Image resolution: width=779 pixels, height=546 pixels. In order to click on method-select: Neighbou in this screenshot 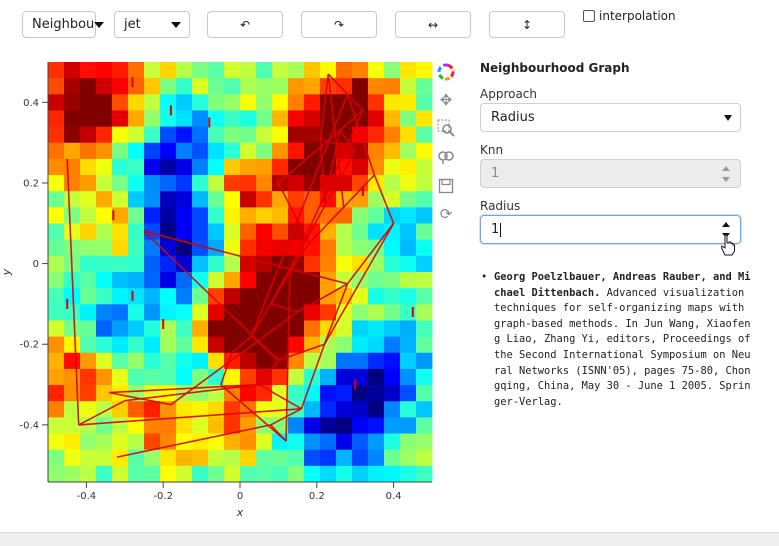, I will do `click(63, 24)`.